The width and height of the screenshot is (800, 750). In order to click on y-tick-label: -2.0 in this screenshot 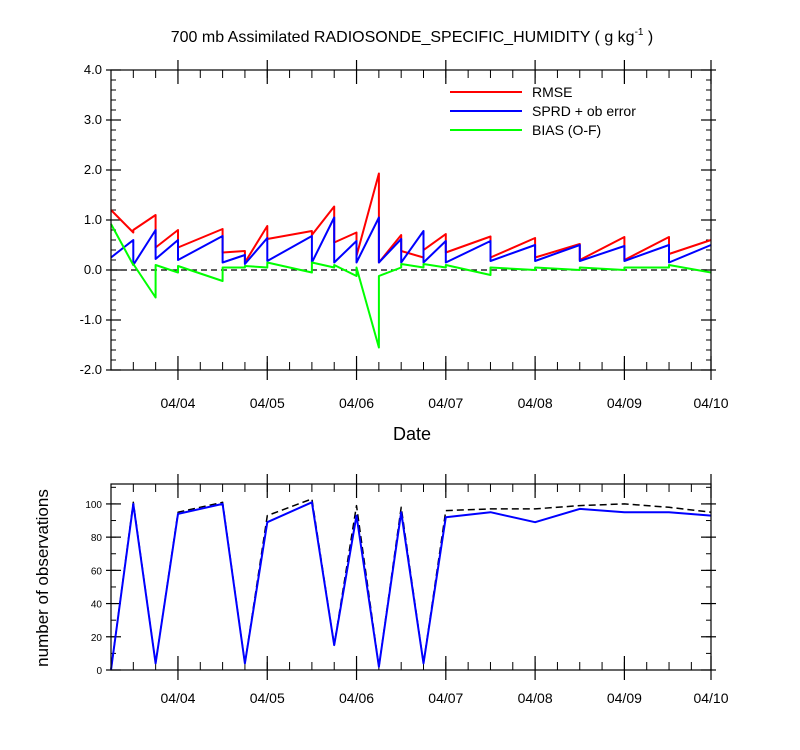, I will do `click(91, 369)`.